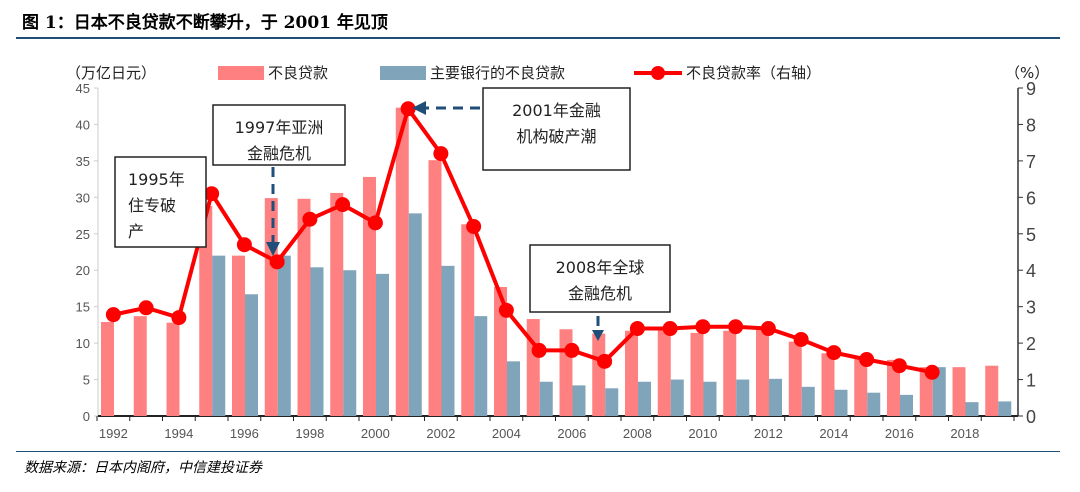  What do you see at coordinates (513, 388) in the screenshot?
I see `bar-major-2004` at bounding box center [513, 388].